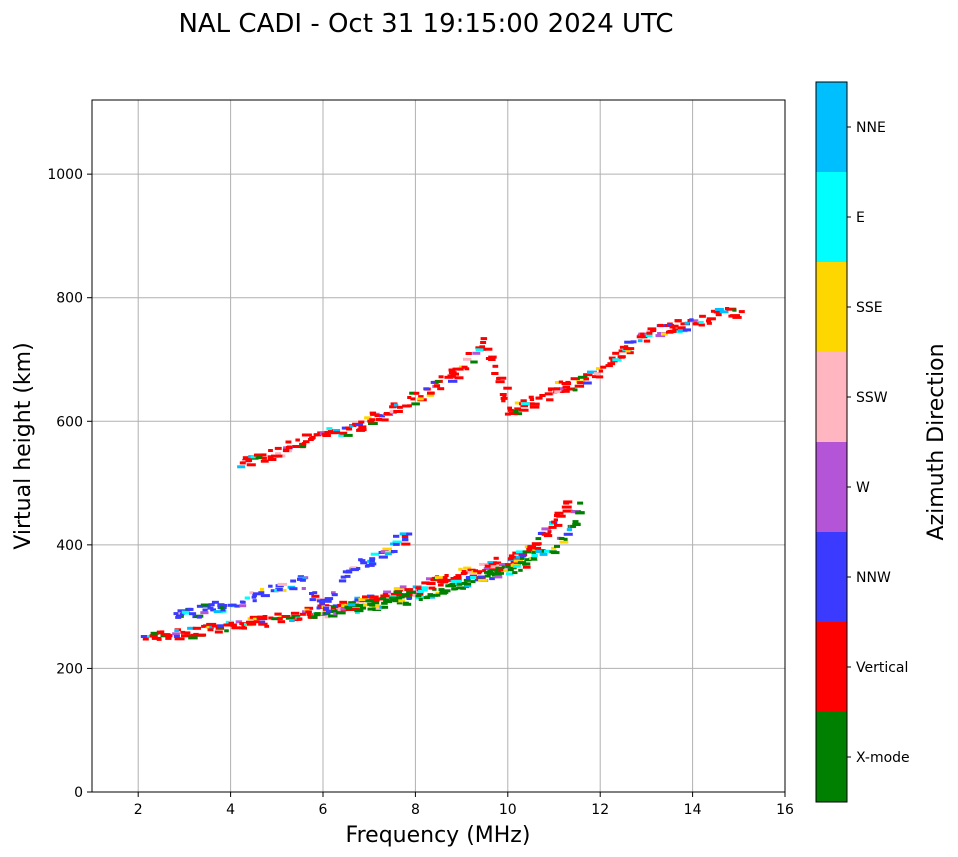  I want to click on y-tick-label: 200, so click(69, 669).